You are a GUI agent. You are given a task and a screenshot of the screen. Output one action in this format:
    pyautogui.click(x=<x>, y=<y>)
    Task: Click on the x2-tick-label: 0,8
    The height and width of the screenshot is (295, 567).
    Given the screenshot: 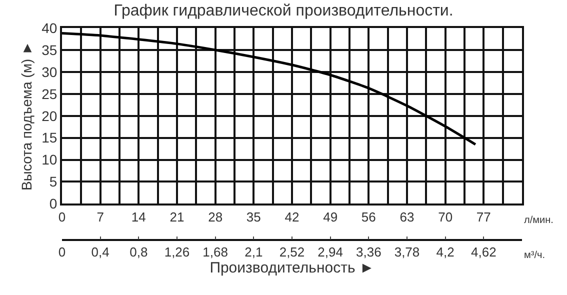 What is the action you would take?
    pyautogui.click(x=139, y=252)
    